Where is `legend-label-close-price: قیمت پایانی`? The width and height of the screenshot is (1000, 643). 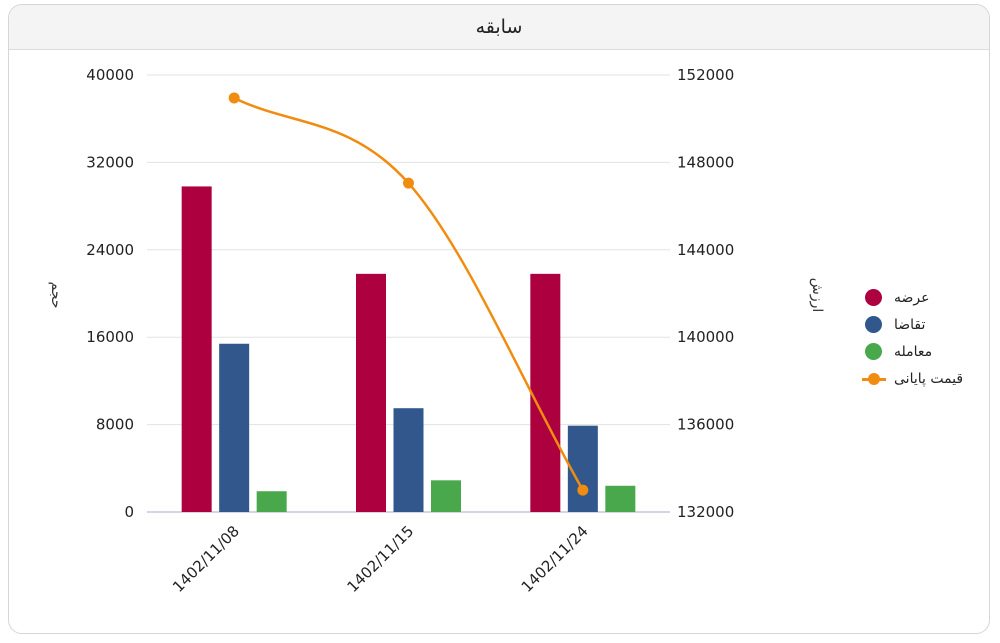
legend-label-close-price: قیمت پایانی is located at coordinates (929, 378).